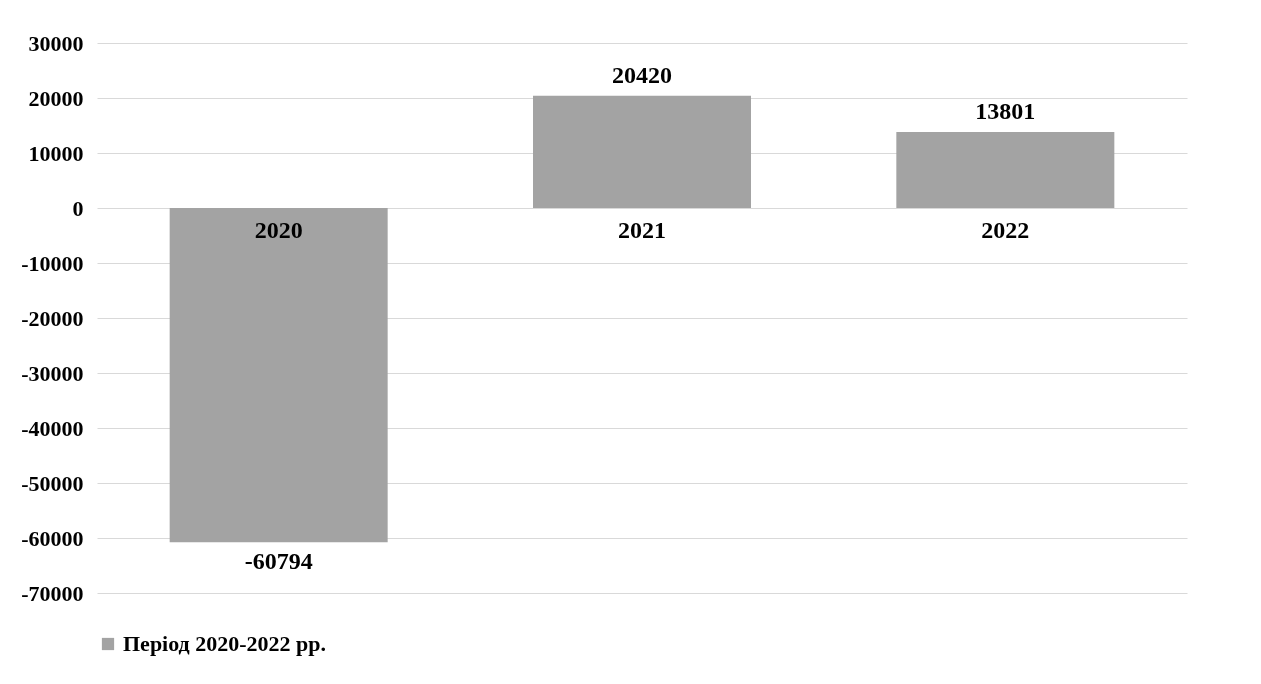 This screenshot has width=1261, height=684. I want to click on y-tick-label: -40000, so click(52, 428).